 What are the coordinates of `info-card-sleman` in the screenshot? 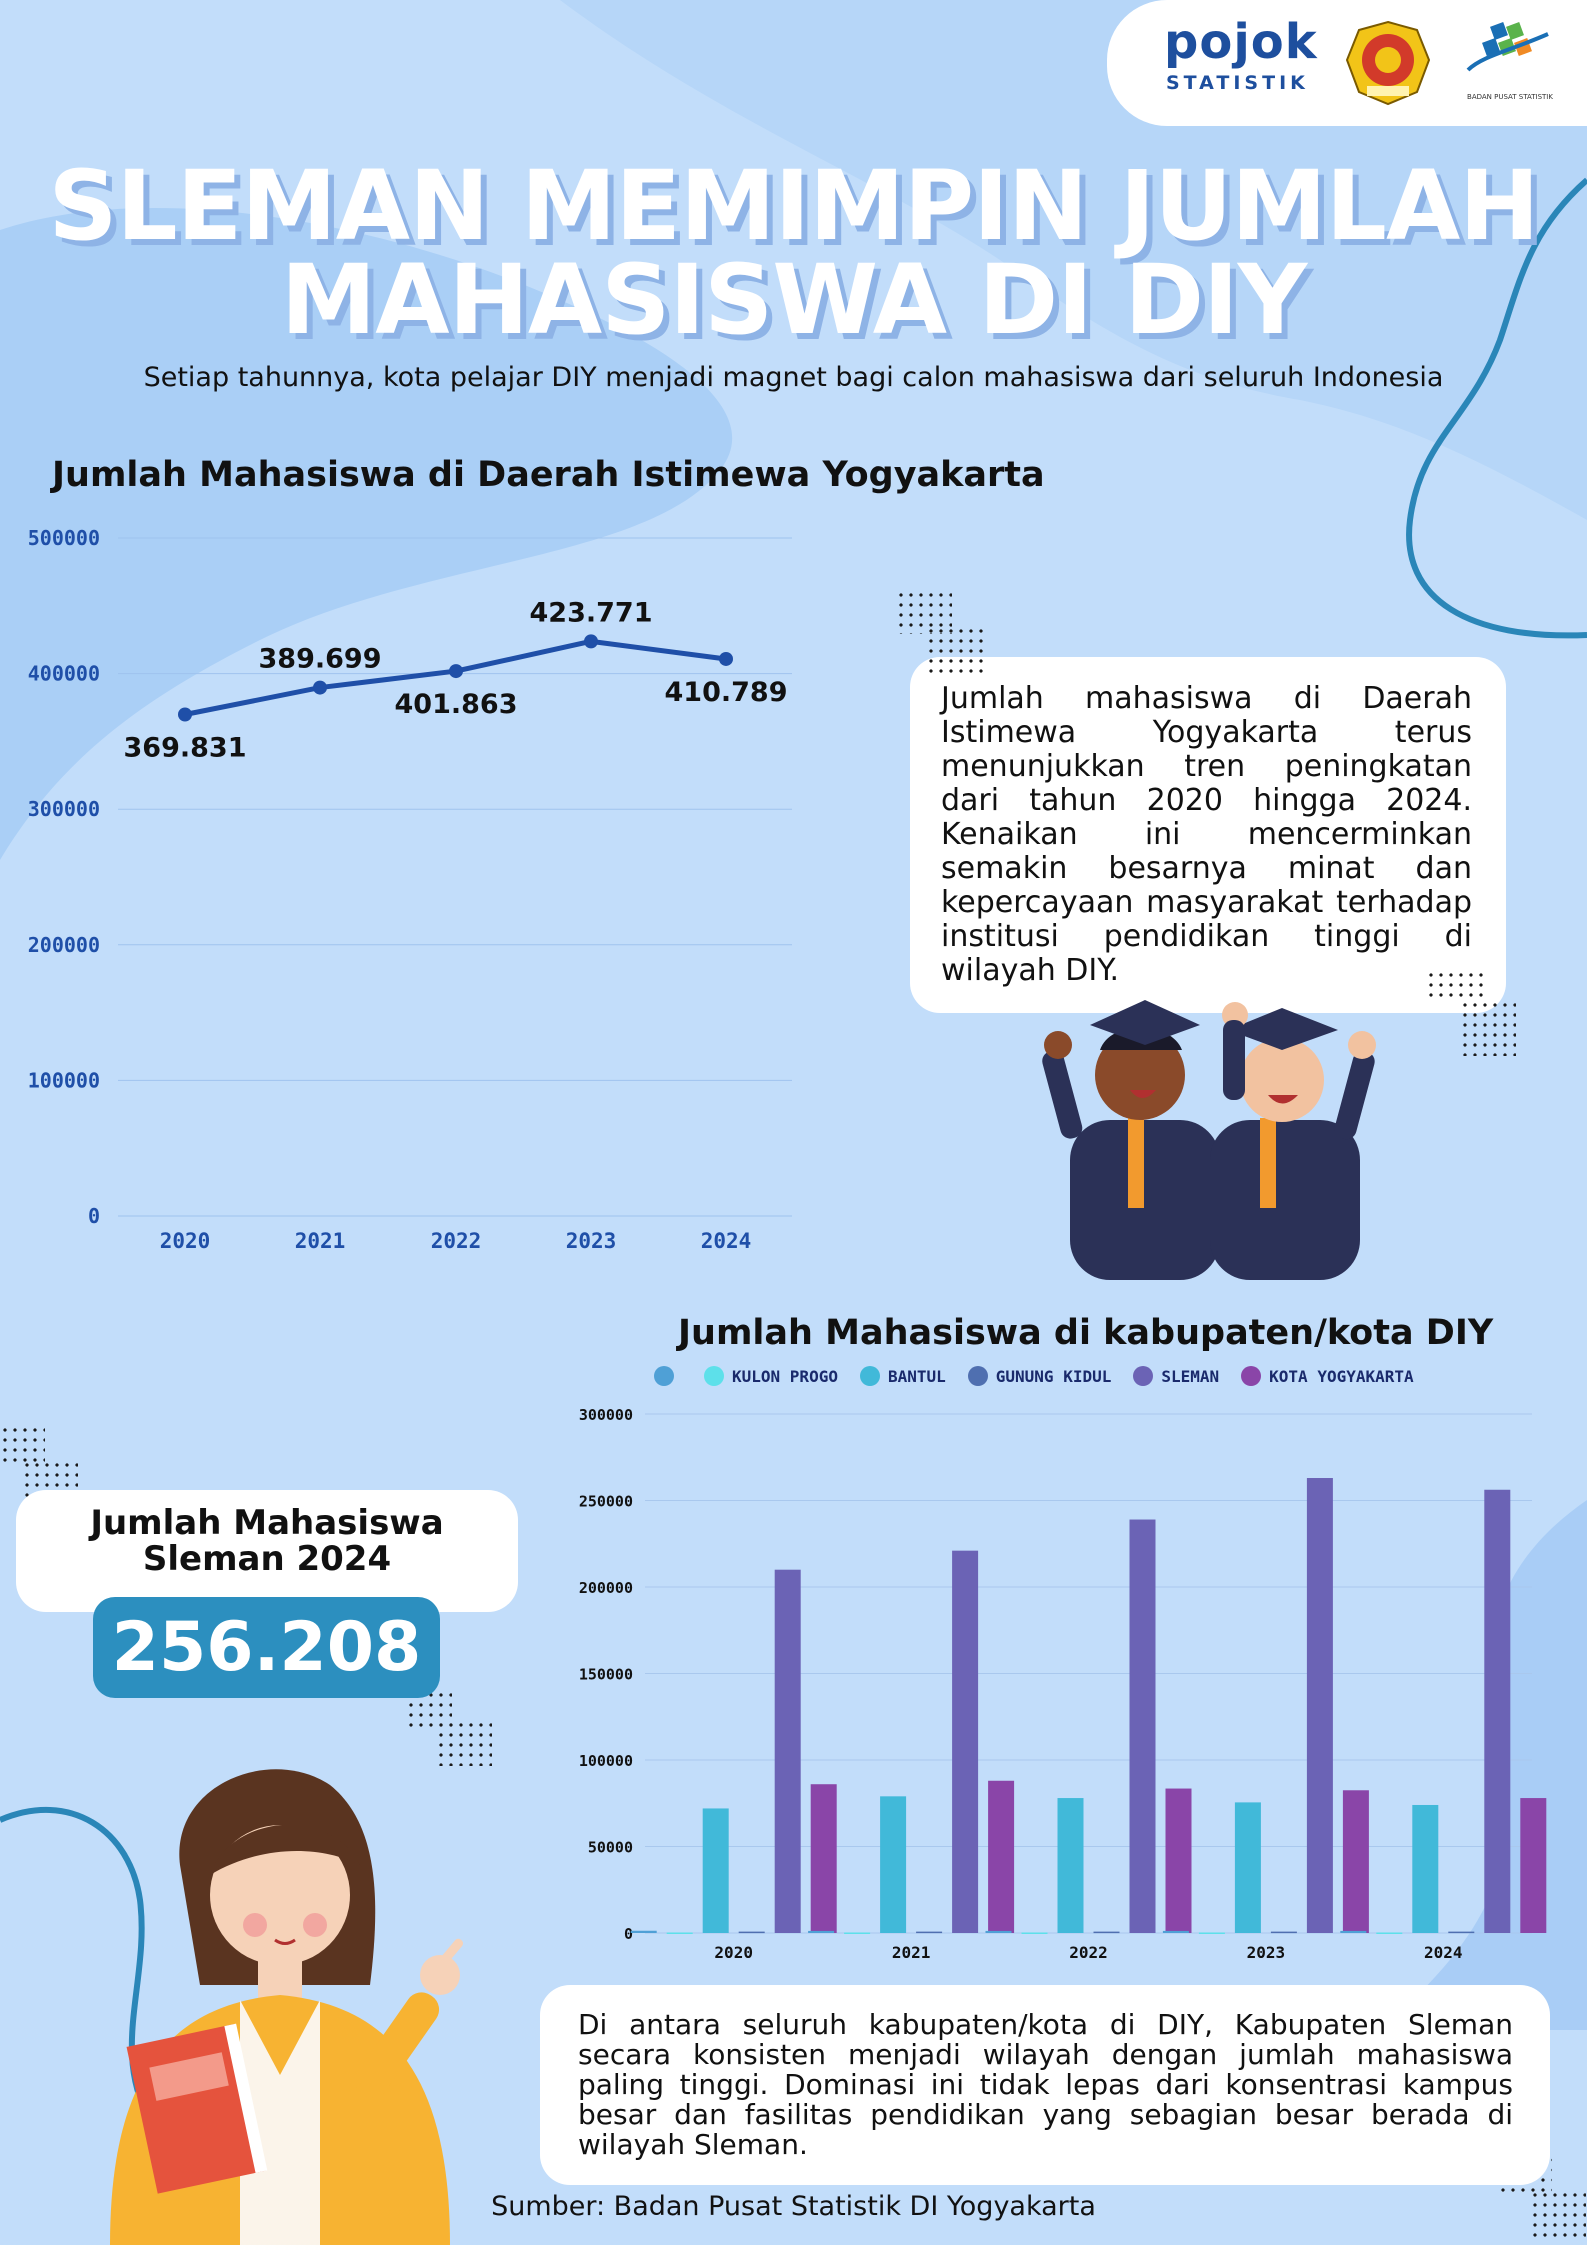 It's located at (1045, 2085).